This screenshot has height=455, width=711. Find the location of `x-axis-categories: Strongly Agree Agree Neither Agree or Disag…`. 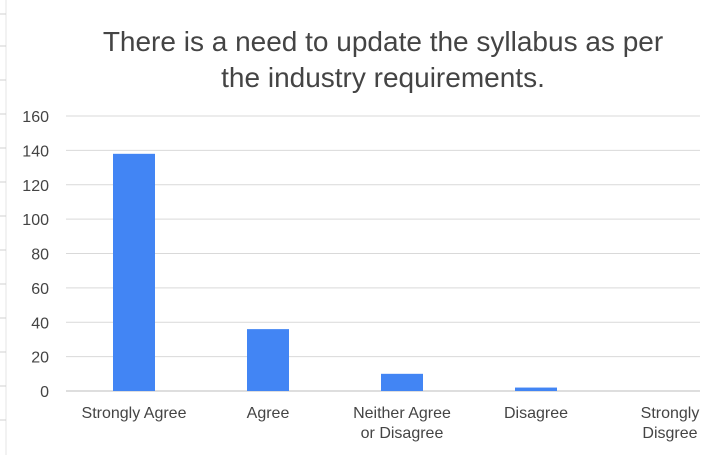

x-axis-categories: Strongly Agree Agree Neither Agree or Disag… is located at coordinates (391, 423).